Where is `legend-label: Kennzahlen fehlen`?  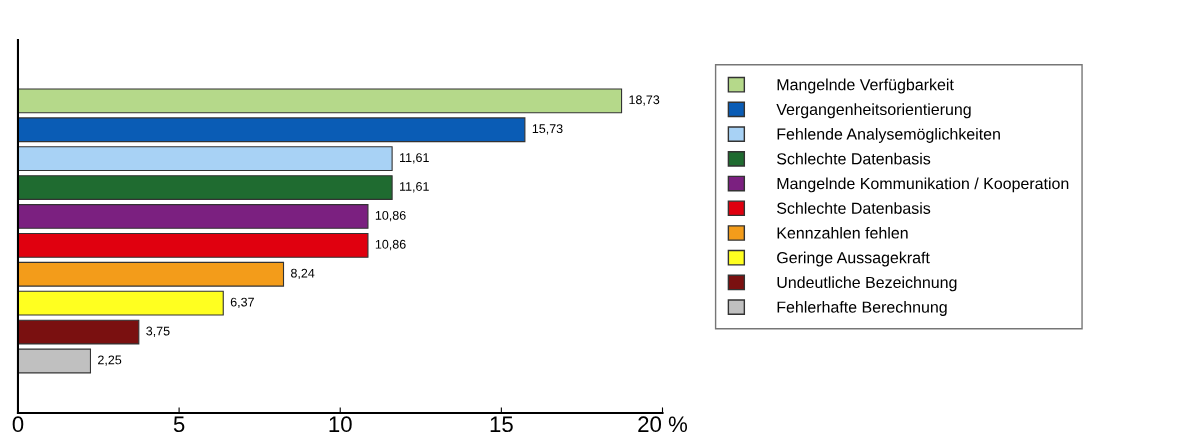 legend-label: Kennzahlen fehlen is located at coordinates (842, 232).